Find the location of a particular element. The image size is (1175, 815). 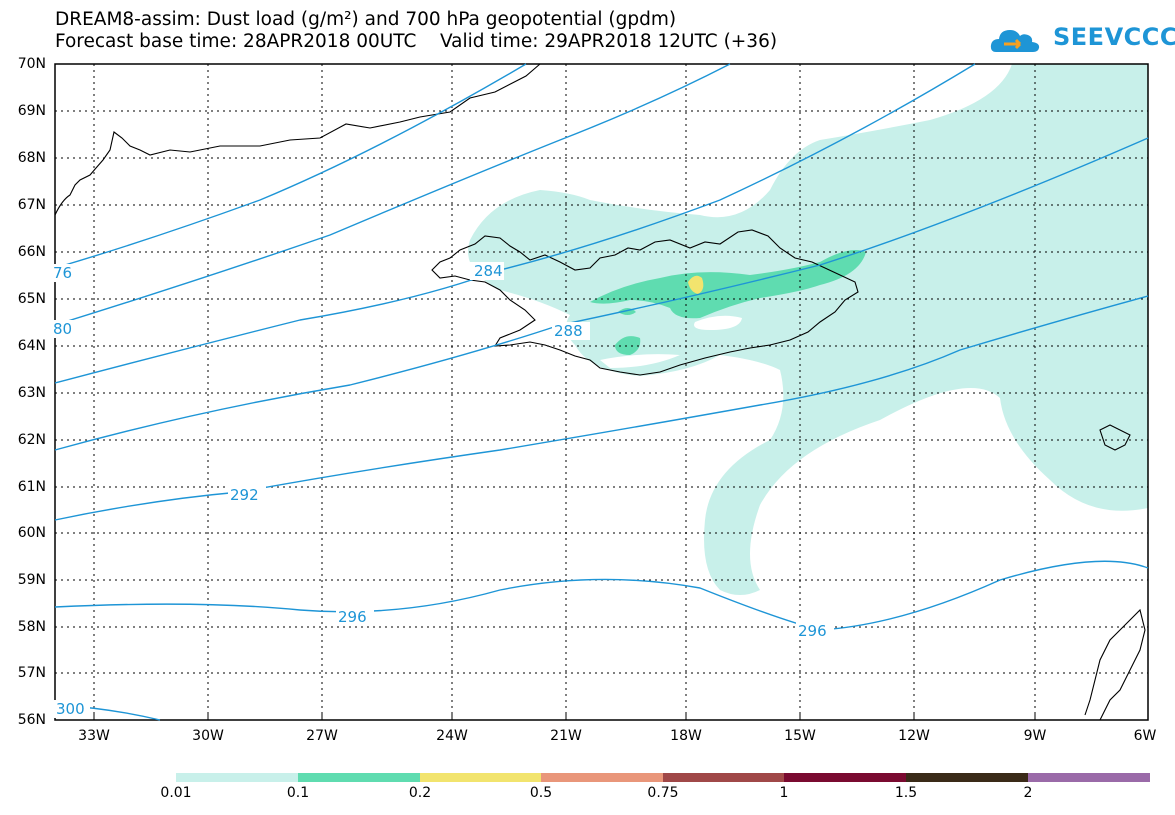

lat-label: 69N is located at coordinates (31, 111).